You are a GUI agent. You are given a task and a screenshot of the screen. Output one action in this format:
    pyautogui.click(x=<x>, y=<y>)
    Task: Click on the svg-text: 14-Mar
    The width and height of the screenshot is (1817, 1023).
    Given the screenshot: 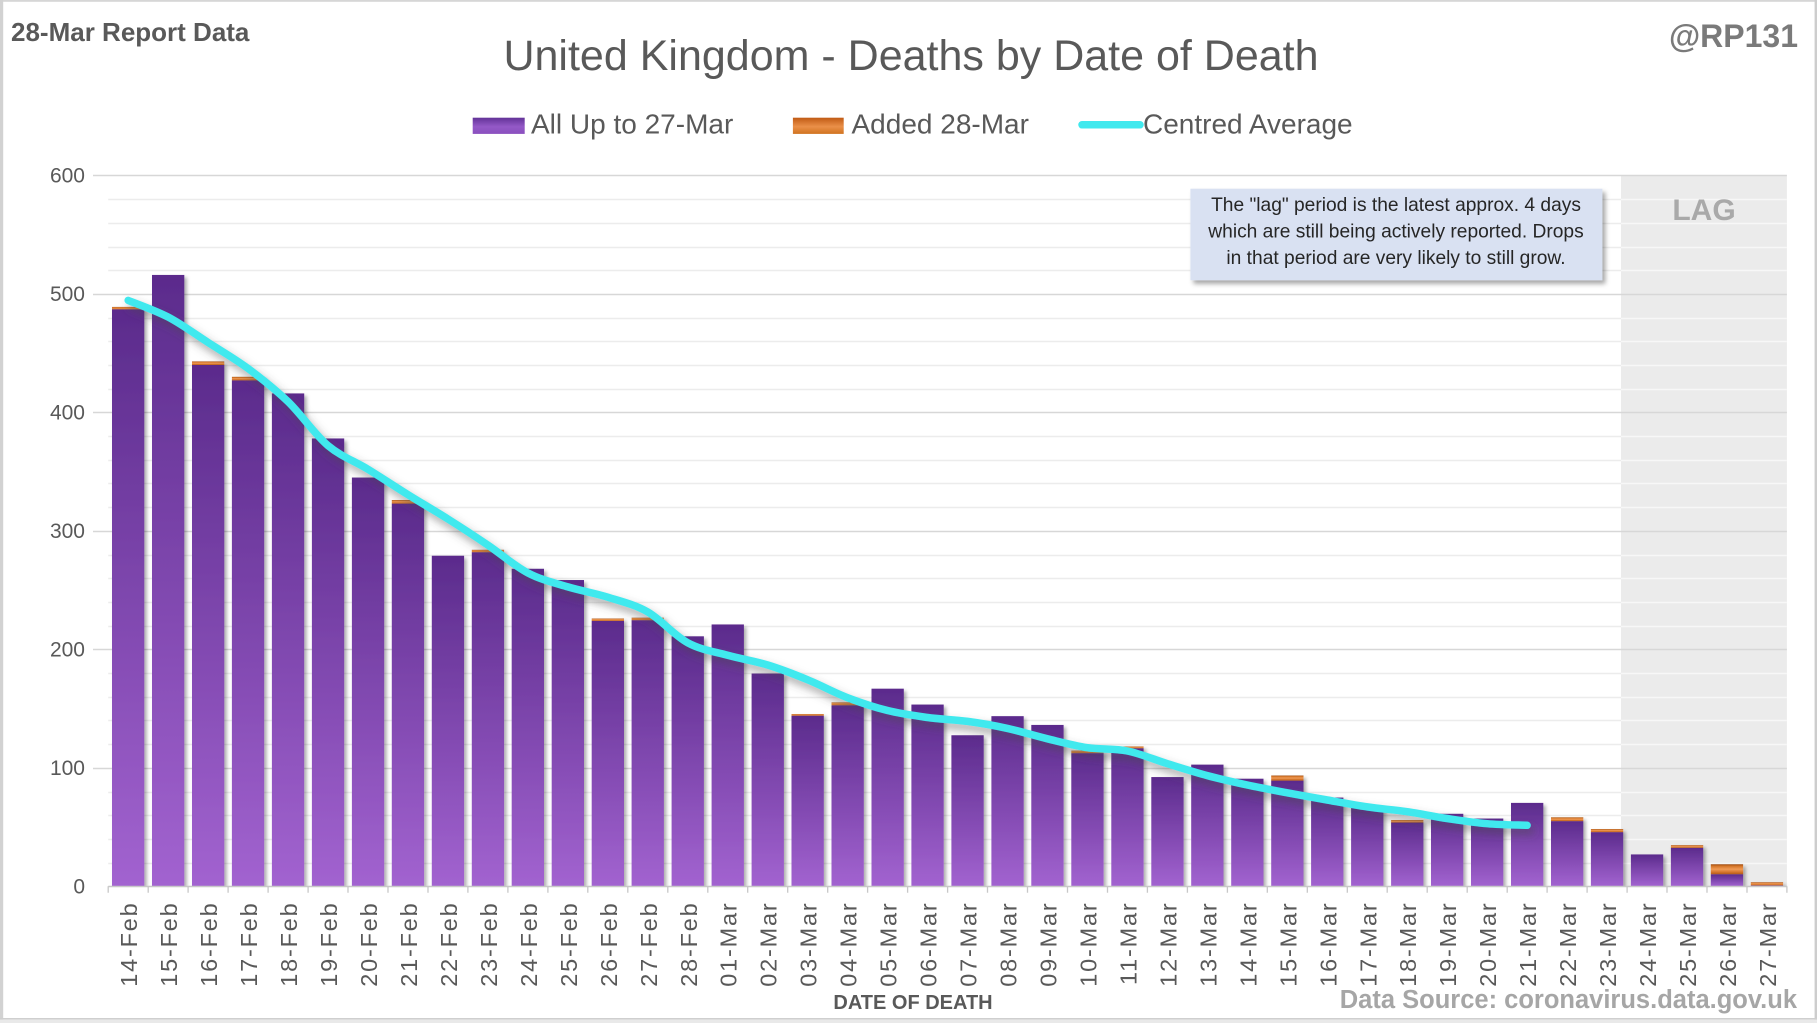 What is the action you would take?
    pyautogui.click(x=1248, y=944)
    